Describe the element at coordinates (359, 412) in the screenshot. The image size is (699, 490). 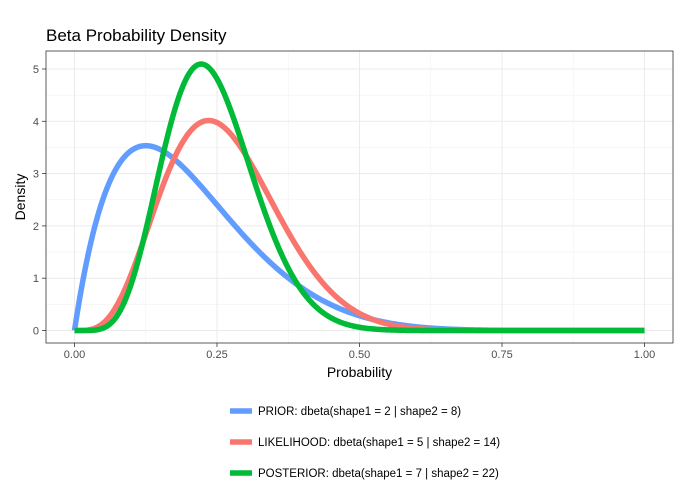
I see `legend-label-prior: PRIOR: dbeta(shape1 = 2 | shape2 = 8)` at that location.